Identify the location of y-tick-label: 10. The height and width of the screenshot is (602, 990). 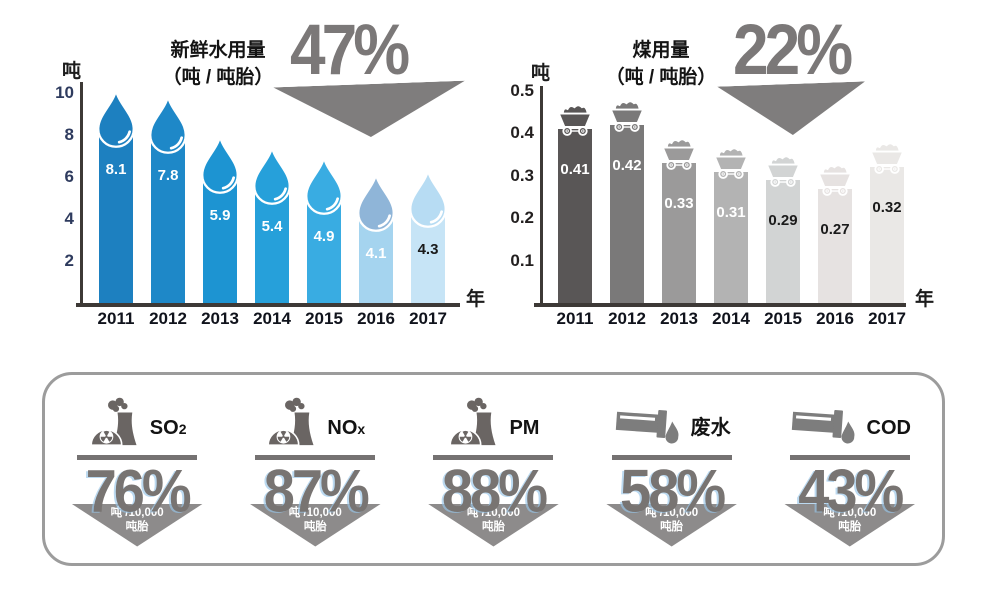
(64, 92).